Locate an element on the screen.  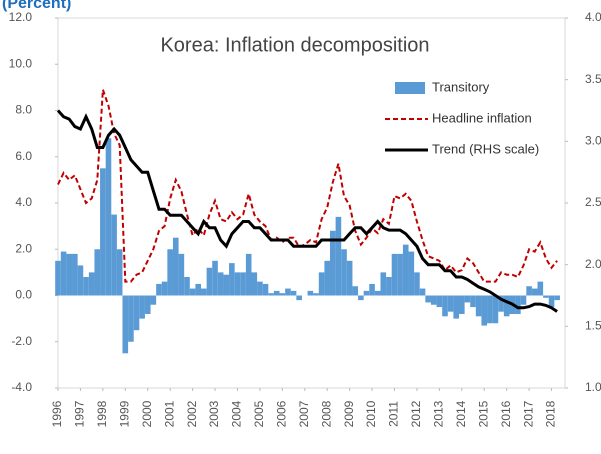
y-tick-label: -2.0 is located at coordinates (21, 341).